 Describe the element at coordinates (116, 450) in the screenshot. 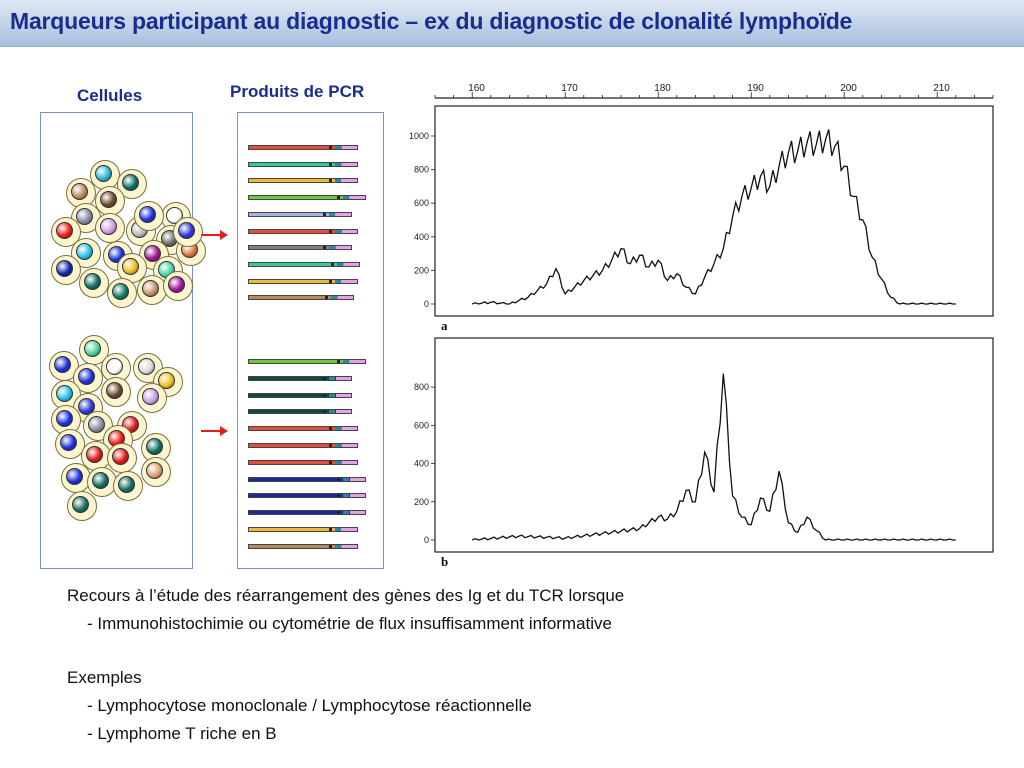

I see `cell-group-monoclonal` at that location.